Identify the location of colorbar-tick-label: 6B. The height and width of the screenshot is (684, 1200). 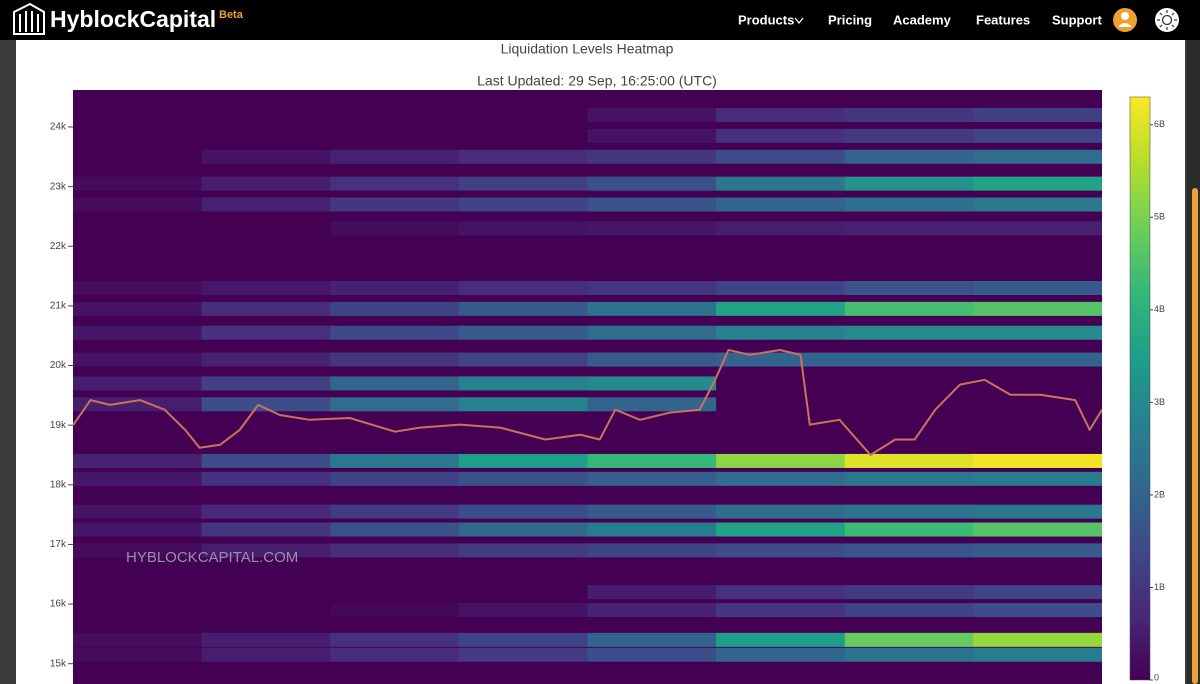
(1159, 124).